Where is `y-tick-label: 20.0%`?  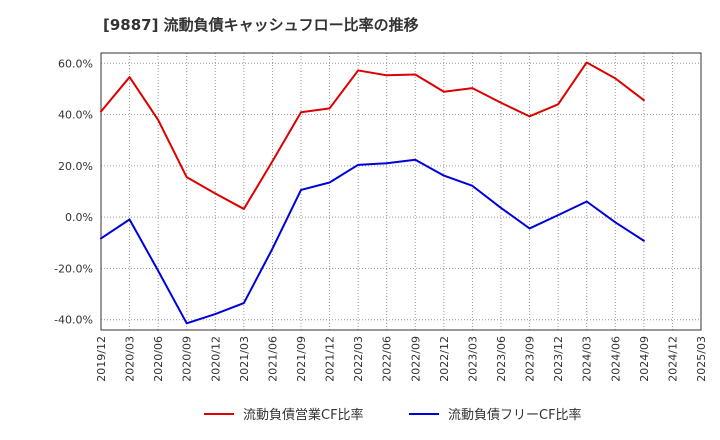
y-tick-label: 20.0% is located at coordinates (75, 166).